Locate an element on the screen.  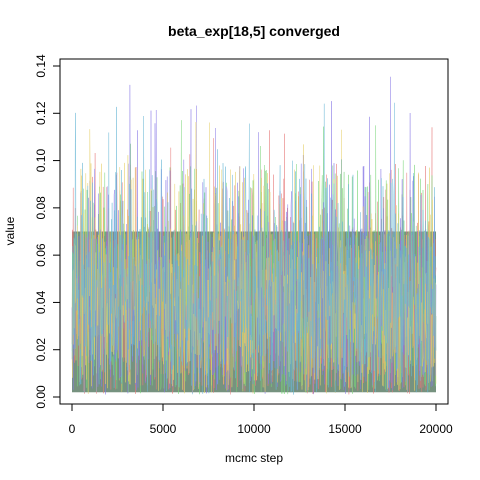
y-tick-label: 0.10 is located at coordinates (41, 161).